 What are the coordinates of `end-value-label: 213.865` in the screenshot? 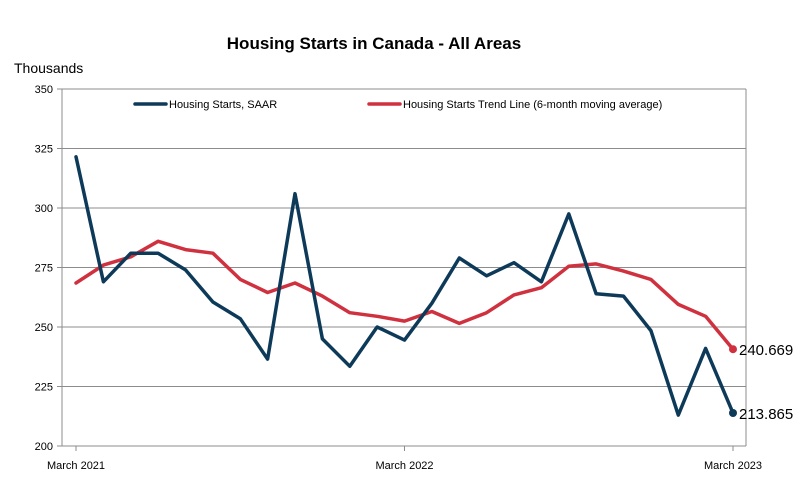 It's located at (766, 414).